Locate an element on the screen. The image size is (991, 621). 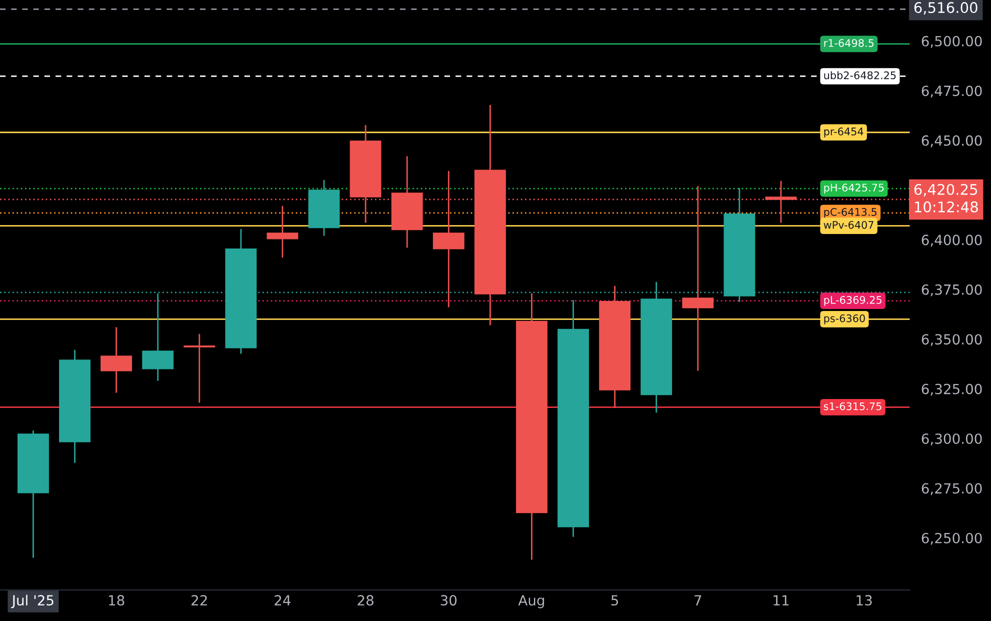
ref-line-label: pH-6425.75 is located at coordinates (854, 189).